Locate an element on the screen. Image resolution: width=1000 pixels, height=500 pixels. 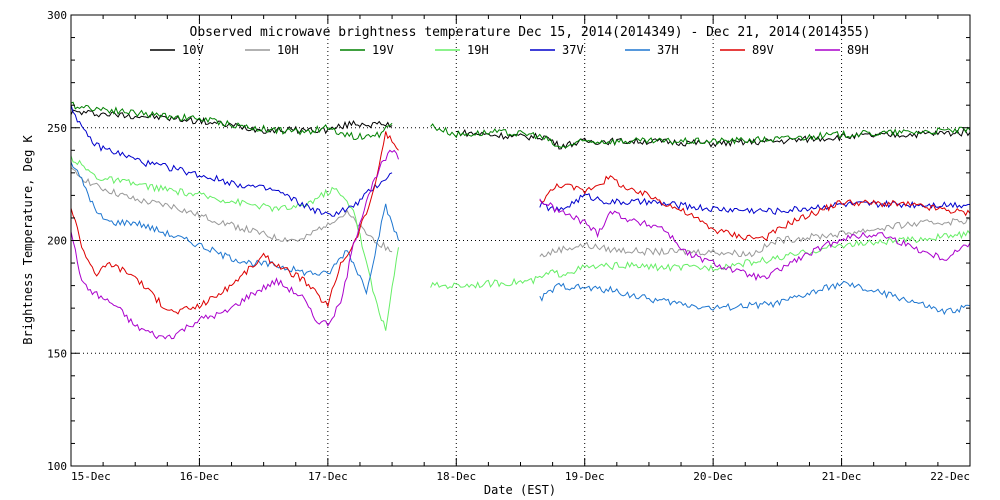
x-tick-label: 20-Dec is located at coordinates (713, 476).